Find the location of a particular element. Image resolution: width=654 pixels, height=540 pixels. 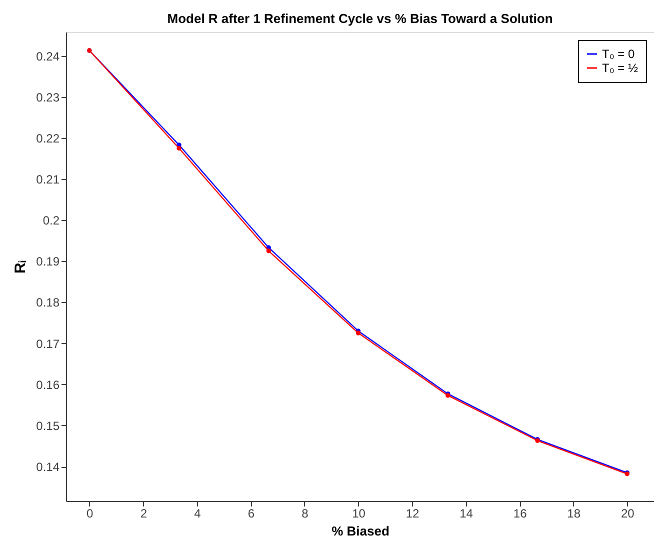

x-tick-label: 10 is located at coordinates (359, 513).